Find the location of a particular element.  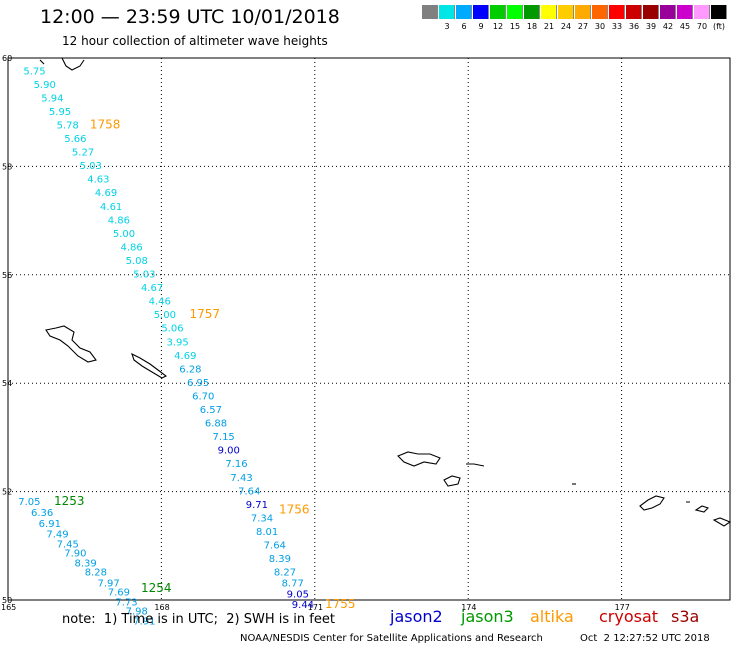

legend-label: 21 is located at coordinates (549, 26).